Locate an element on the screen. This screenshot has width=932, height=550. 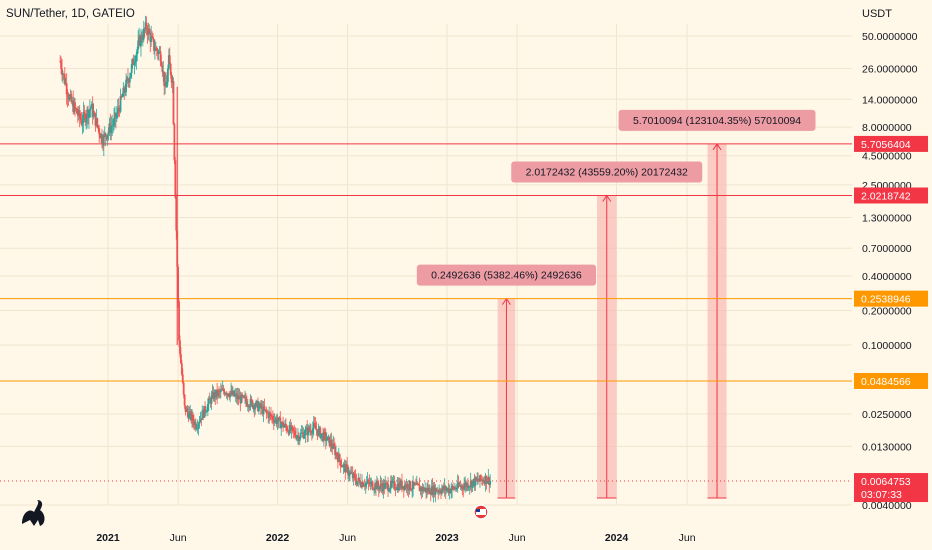
y-tick-label-6: 1.3000000 is located at coordinates (887, 218).